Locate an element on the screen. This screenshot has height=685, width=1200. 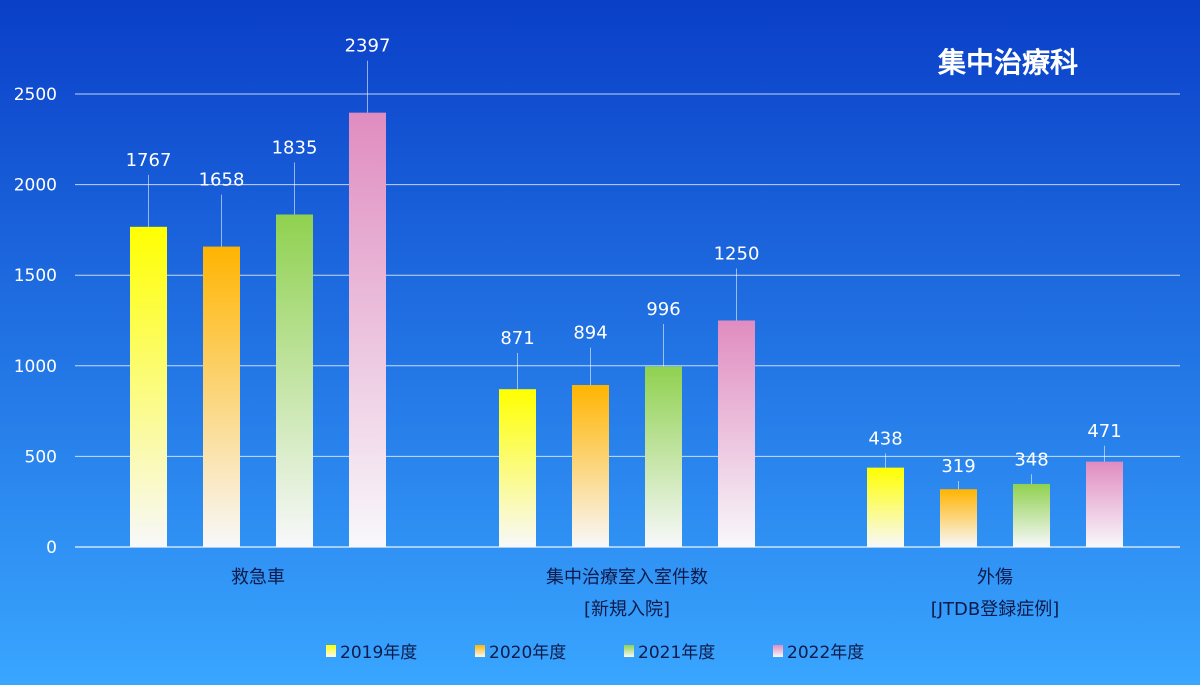
legend-item: 2022年度 is located at coordinates (818, 653).